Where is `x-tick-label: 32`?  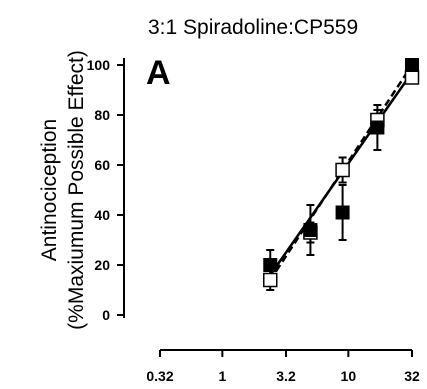
x-tick-label: 32 is located at coordinates (412, 376).